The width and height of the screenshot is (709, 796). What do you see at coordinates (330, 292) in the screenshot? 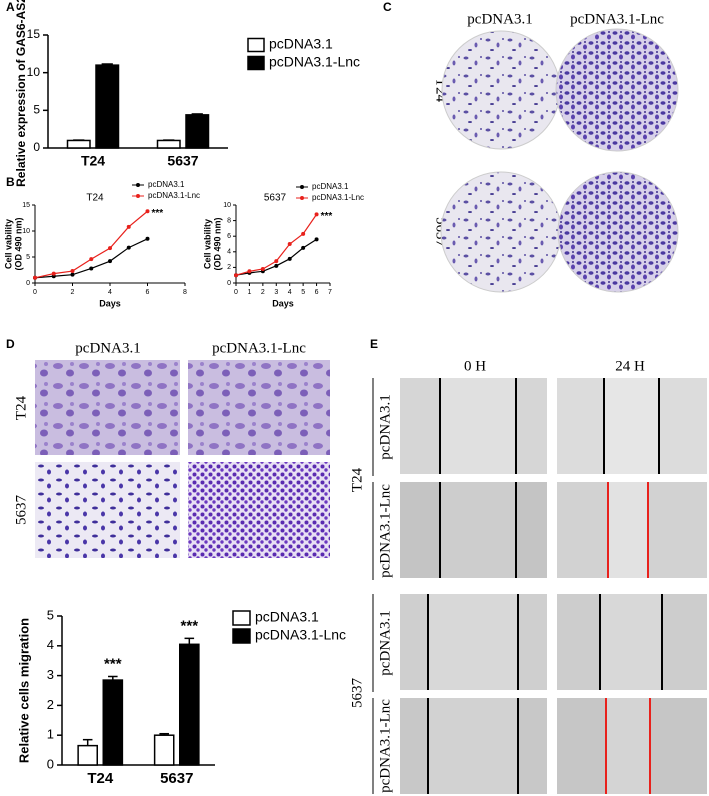
I see `x-tick-label: 7` at bounding box center [330, 292].